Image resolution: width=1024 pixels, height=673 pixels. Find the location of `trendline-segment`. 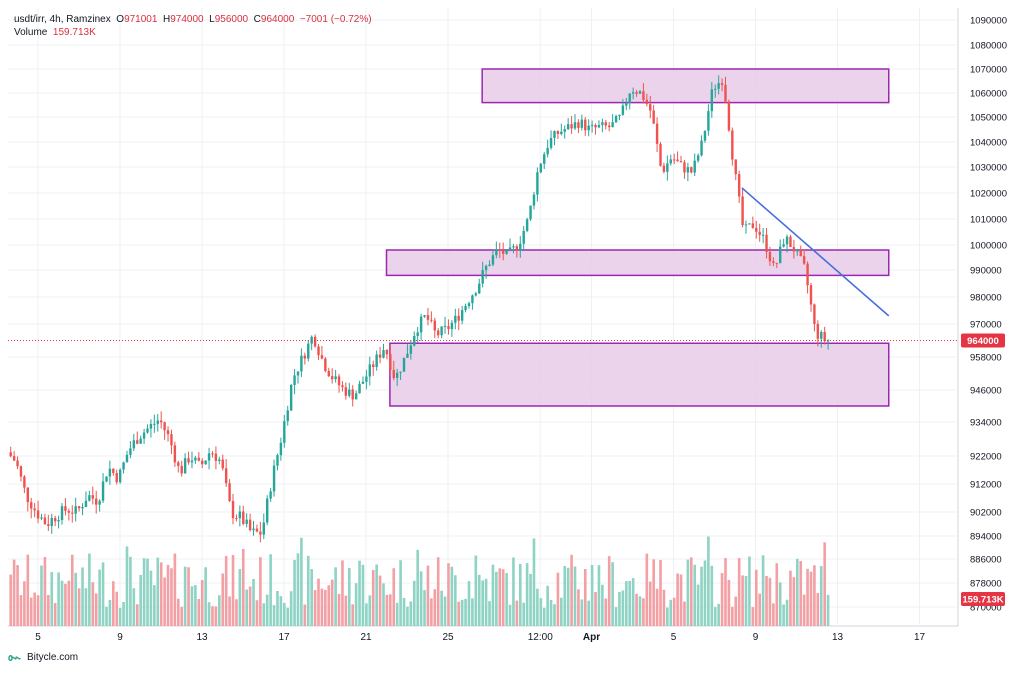

trendline-segment is located at coordinates (815, 252).